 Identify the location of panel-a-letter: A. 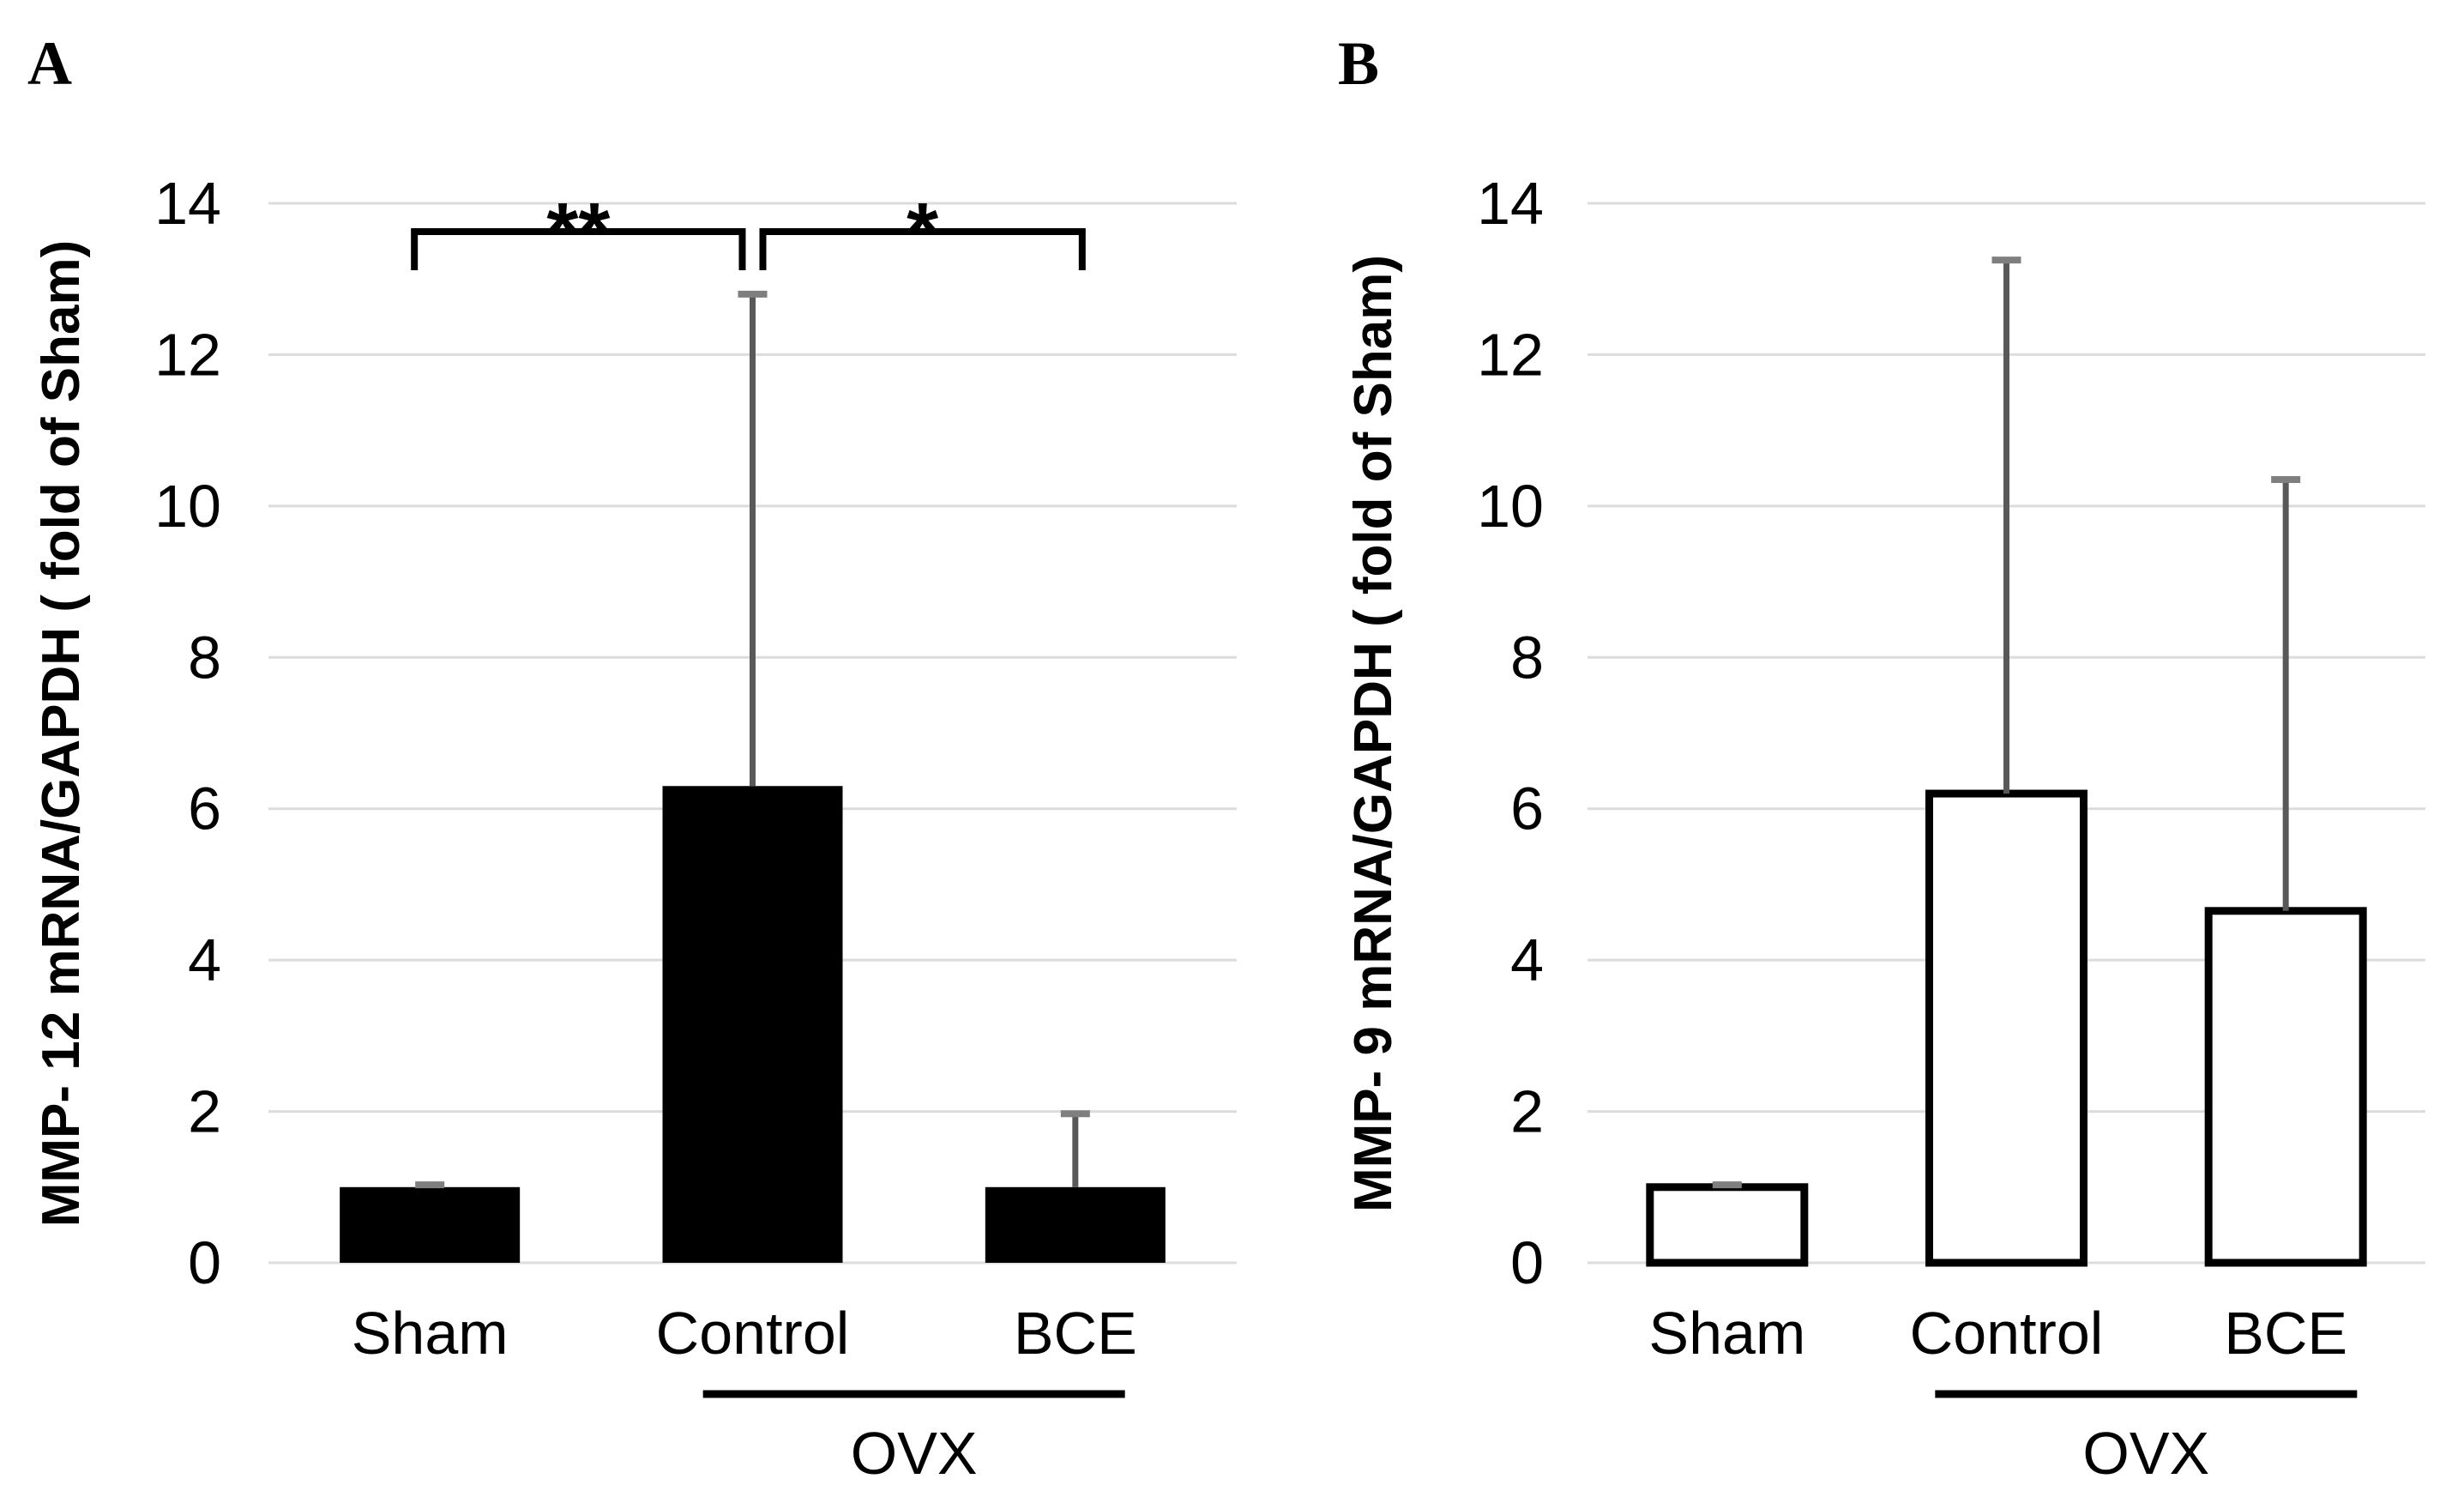
(49, 63).